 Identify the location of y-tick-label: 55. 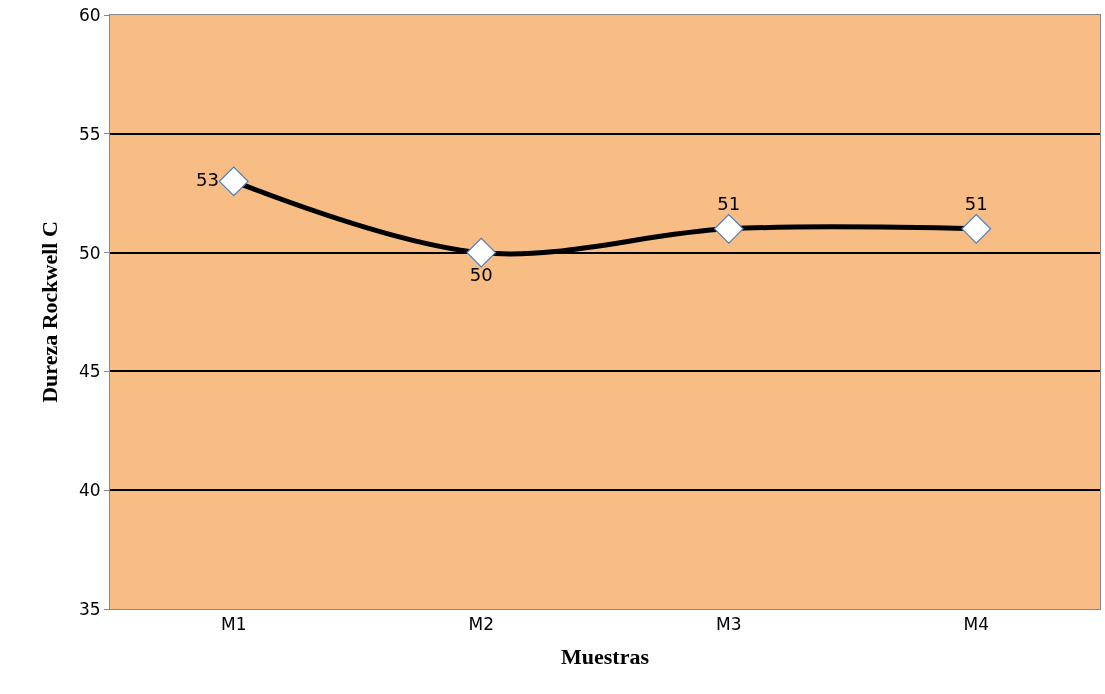
(89, 133).